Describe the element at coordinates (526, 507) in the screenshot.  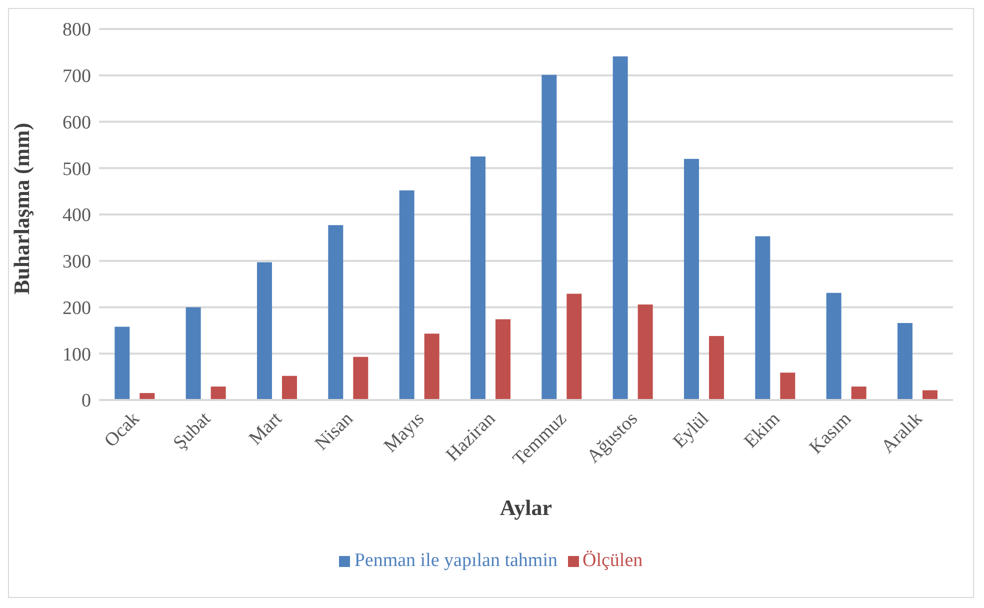
I see `x-axis-title: Aylar` at that location.